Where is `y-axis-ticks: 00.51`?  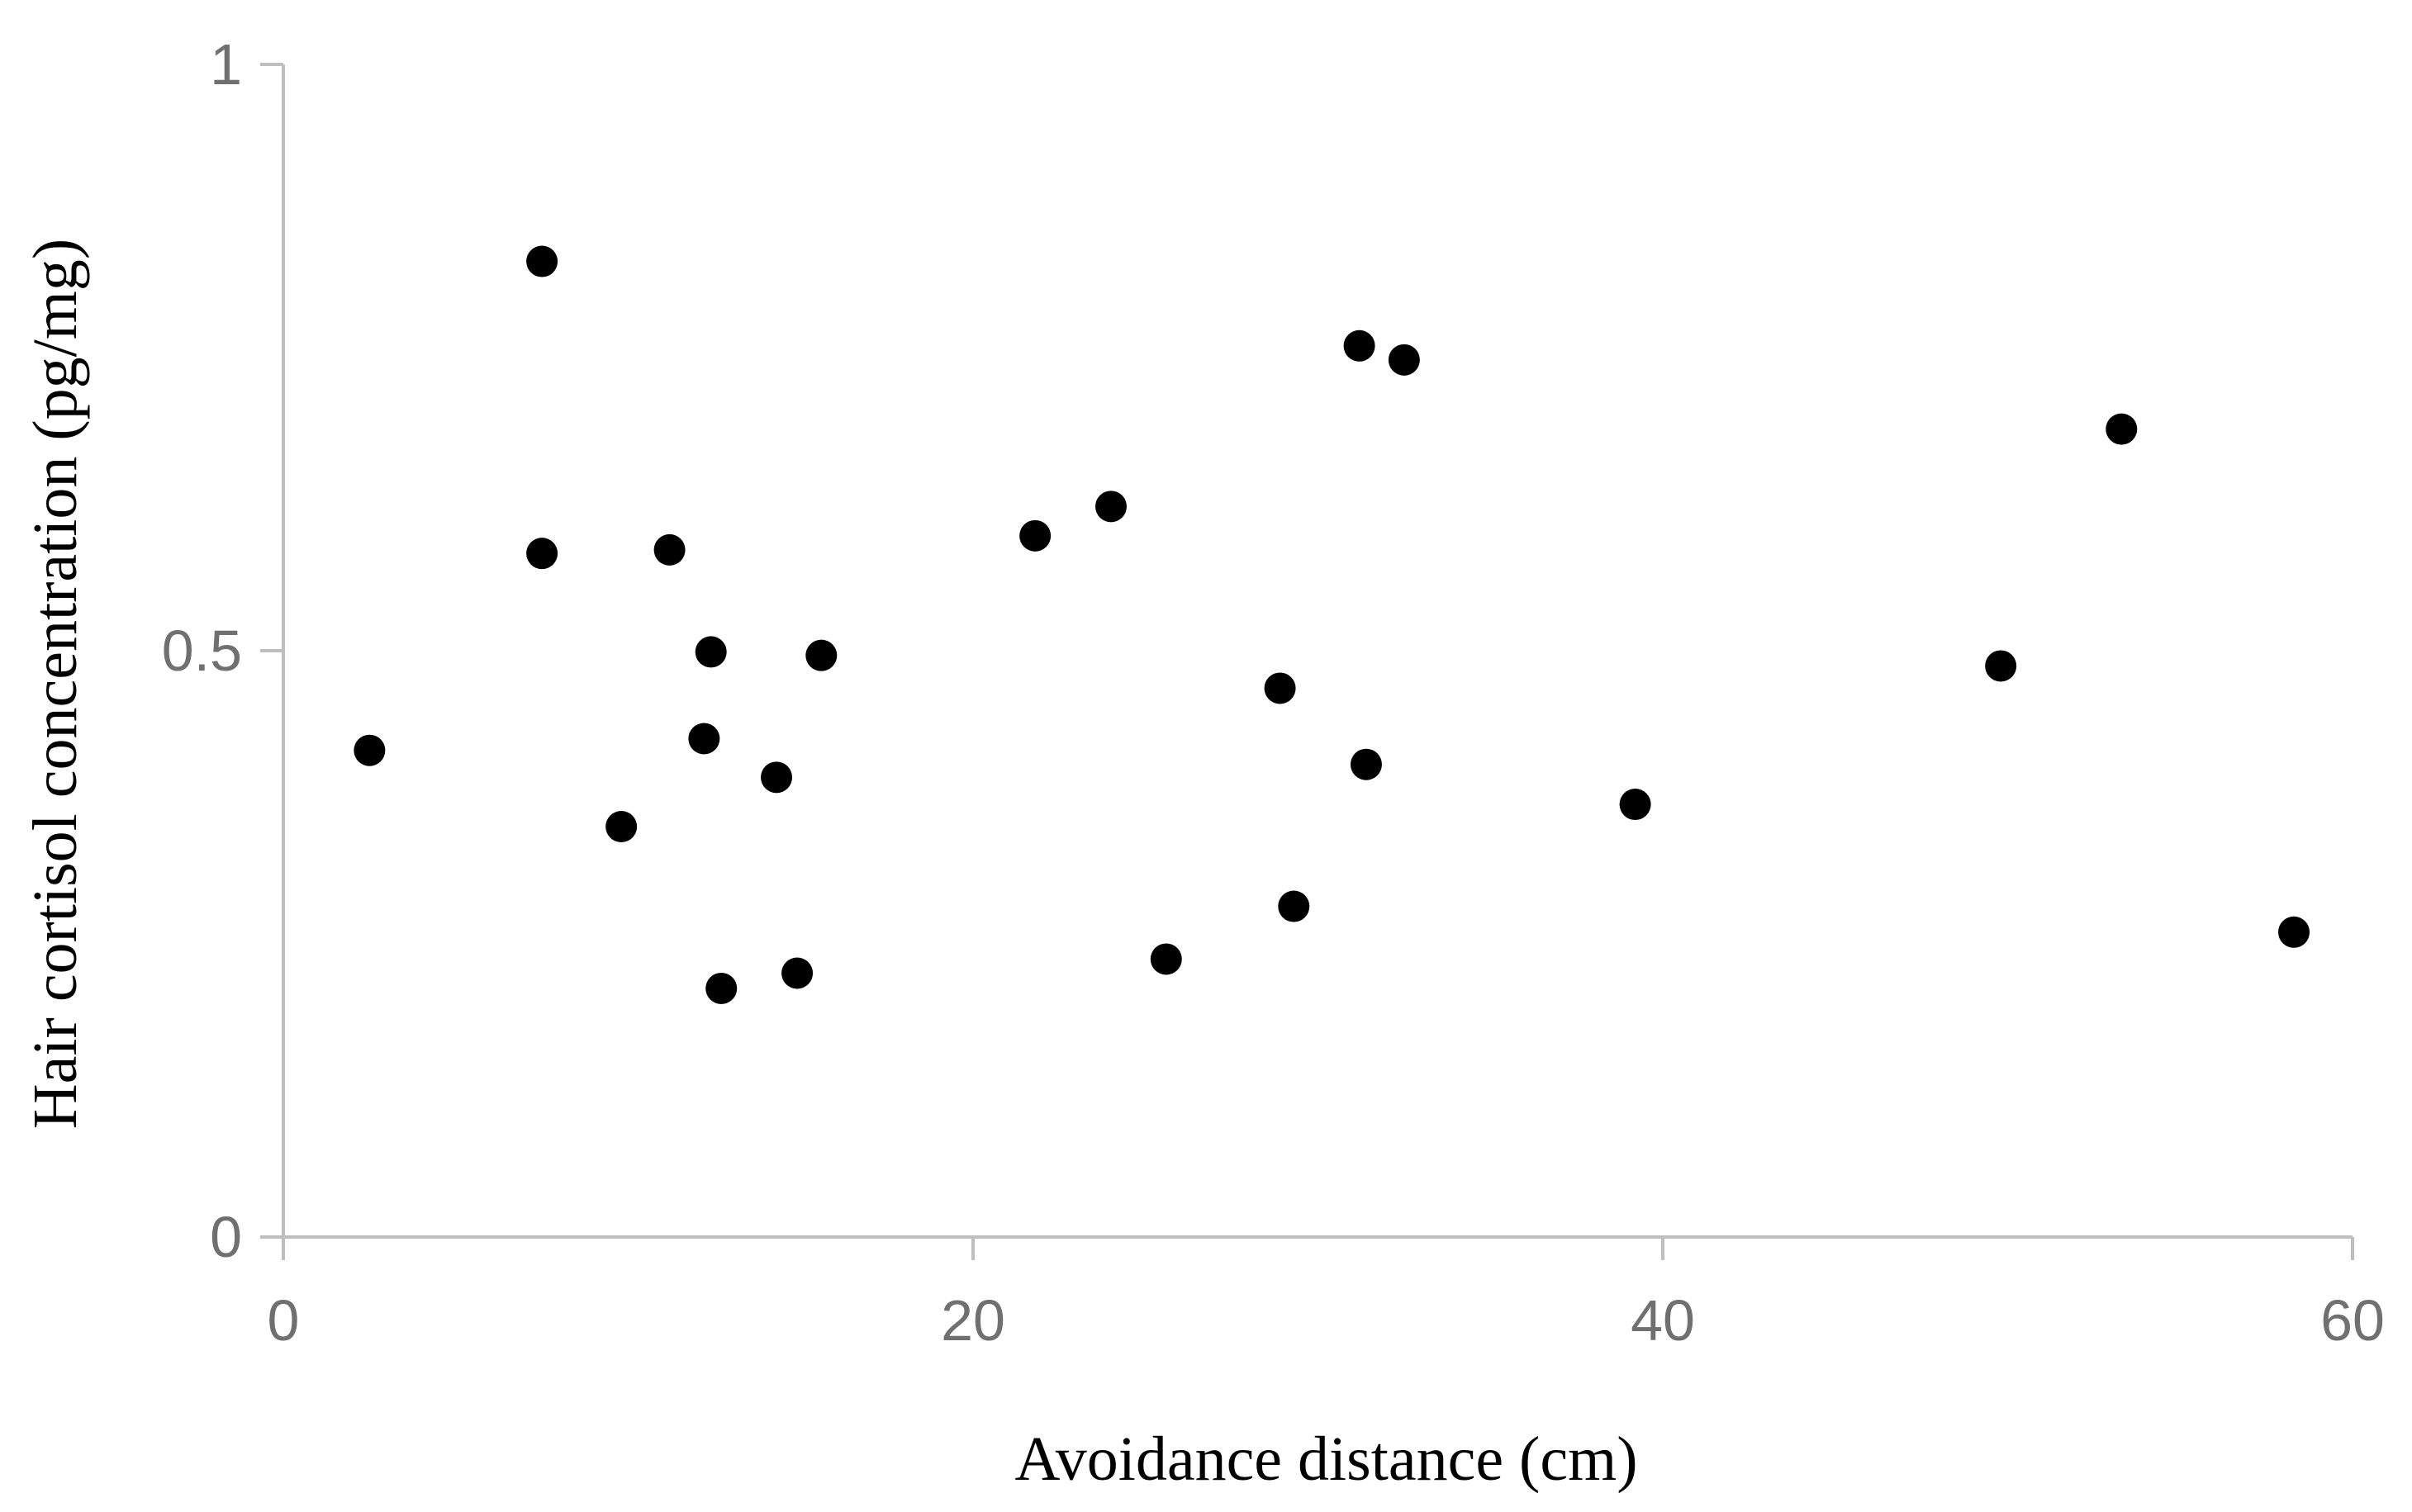
y-axis-ticks: 00.51 is located at coordinates (223, 650).